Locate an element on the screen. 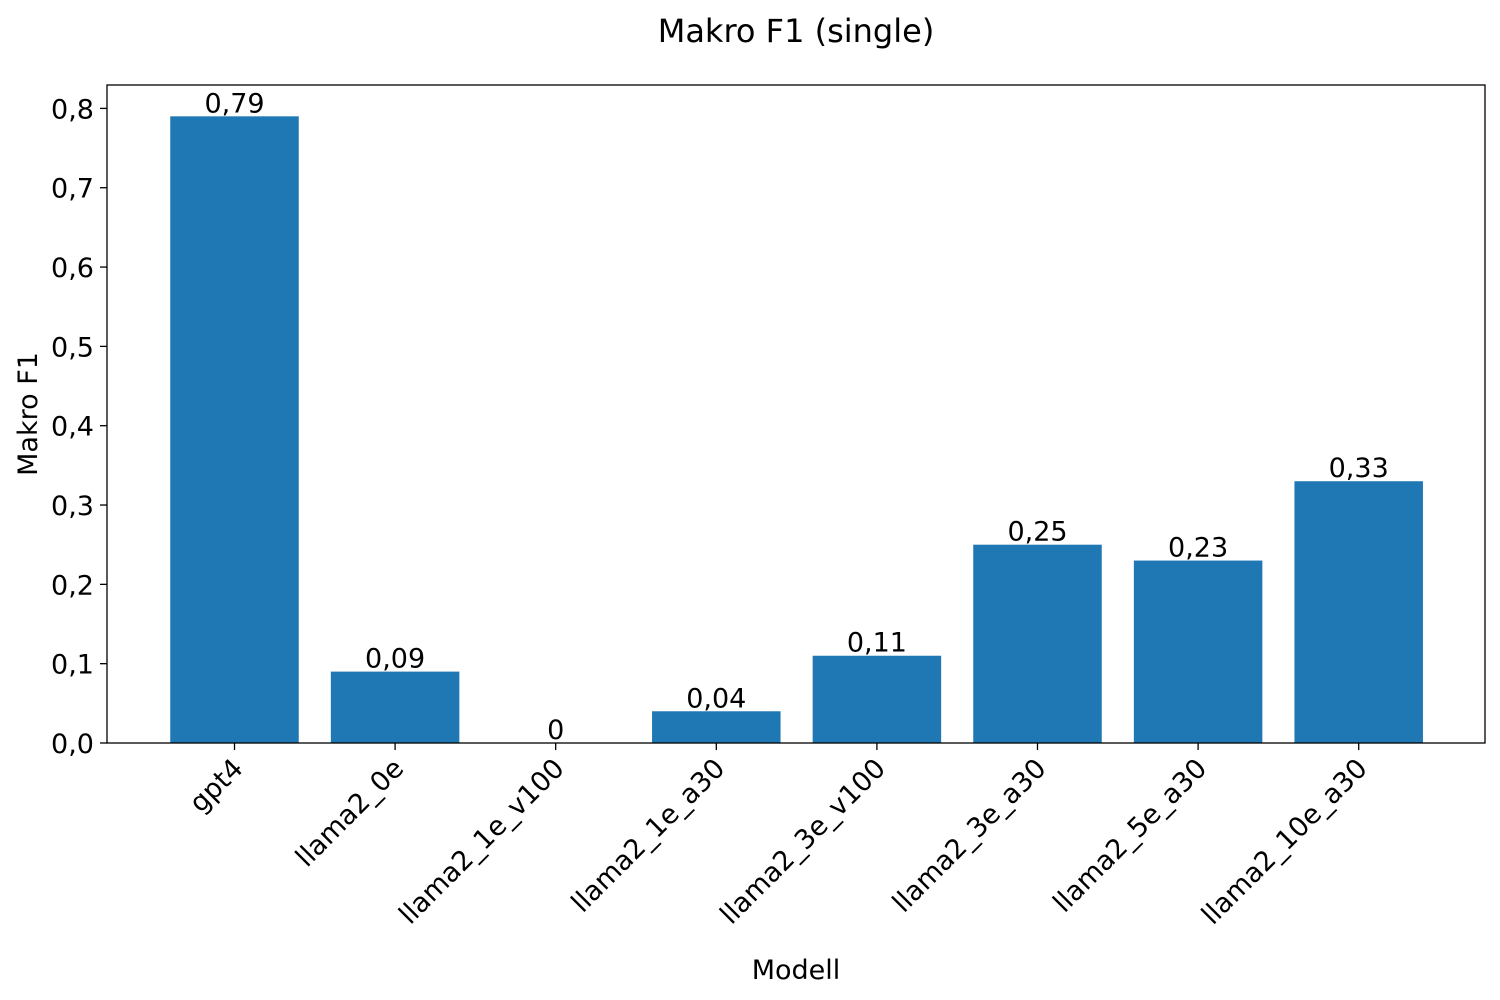 Image resolution: width=1500 pixels, height=1000 pixels. bar-value-label: 0,33 is located at coordinates (1359, 468).